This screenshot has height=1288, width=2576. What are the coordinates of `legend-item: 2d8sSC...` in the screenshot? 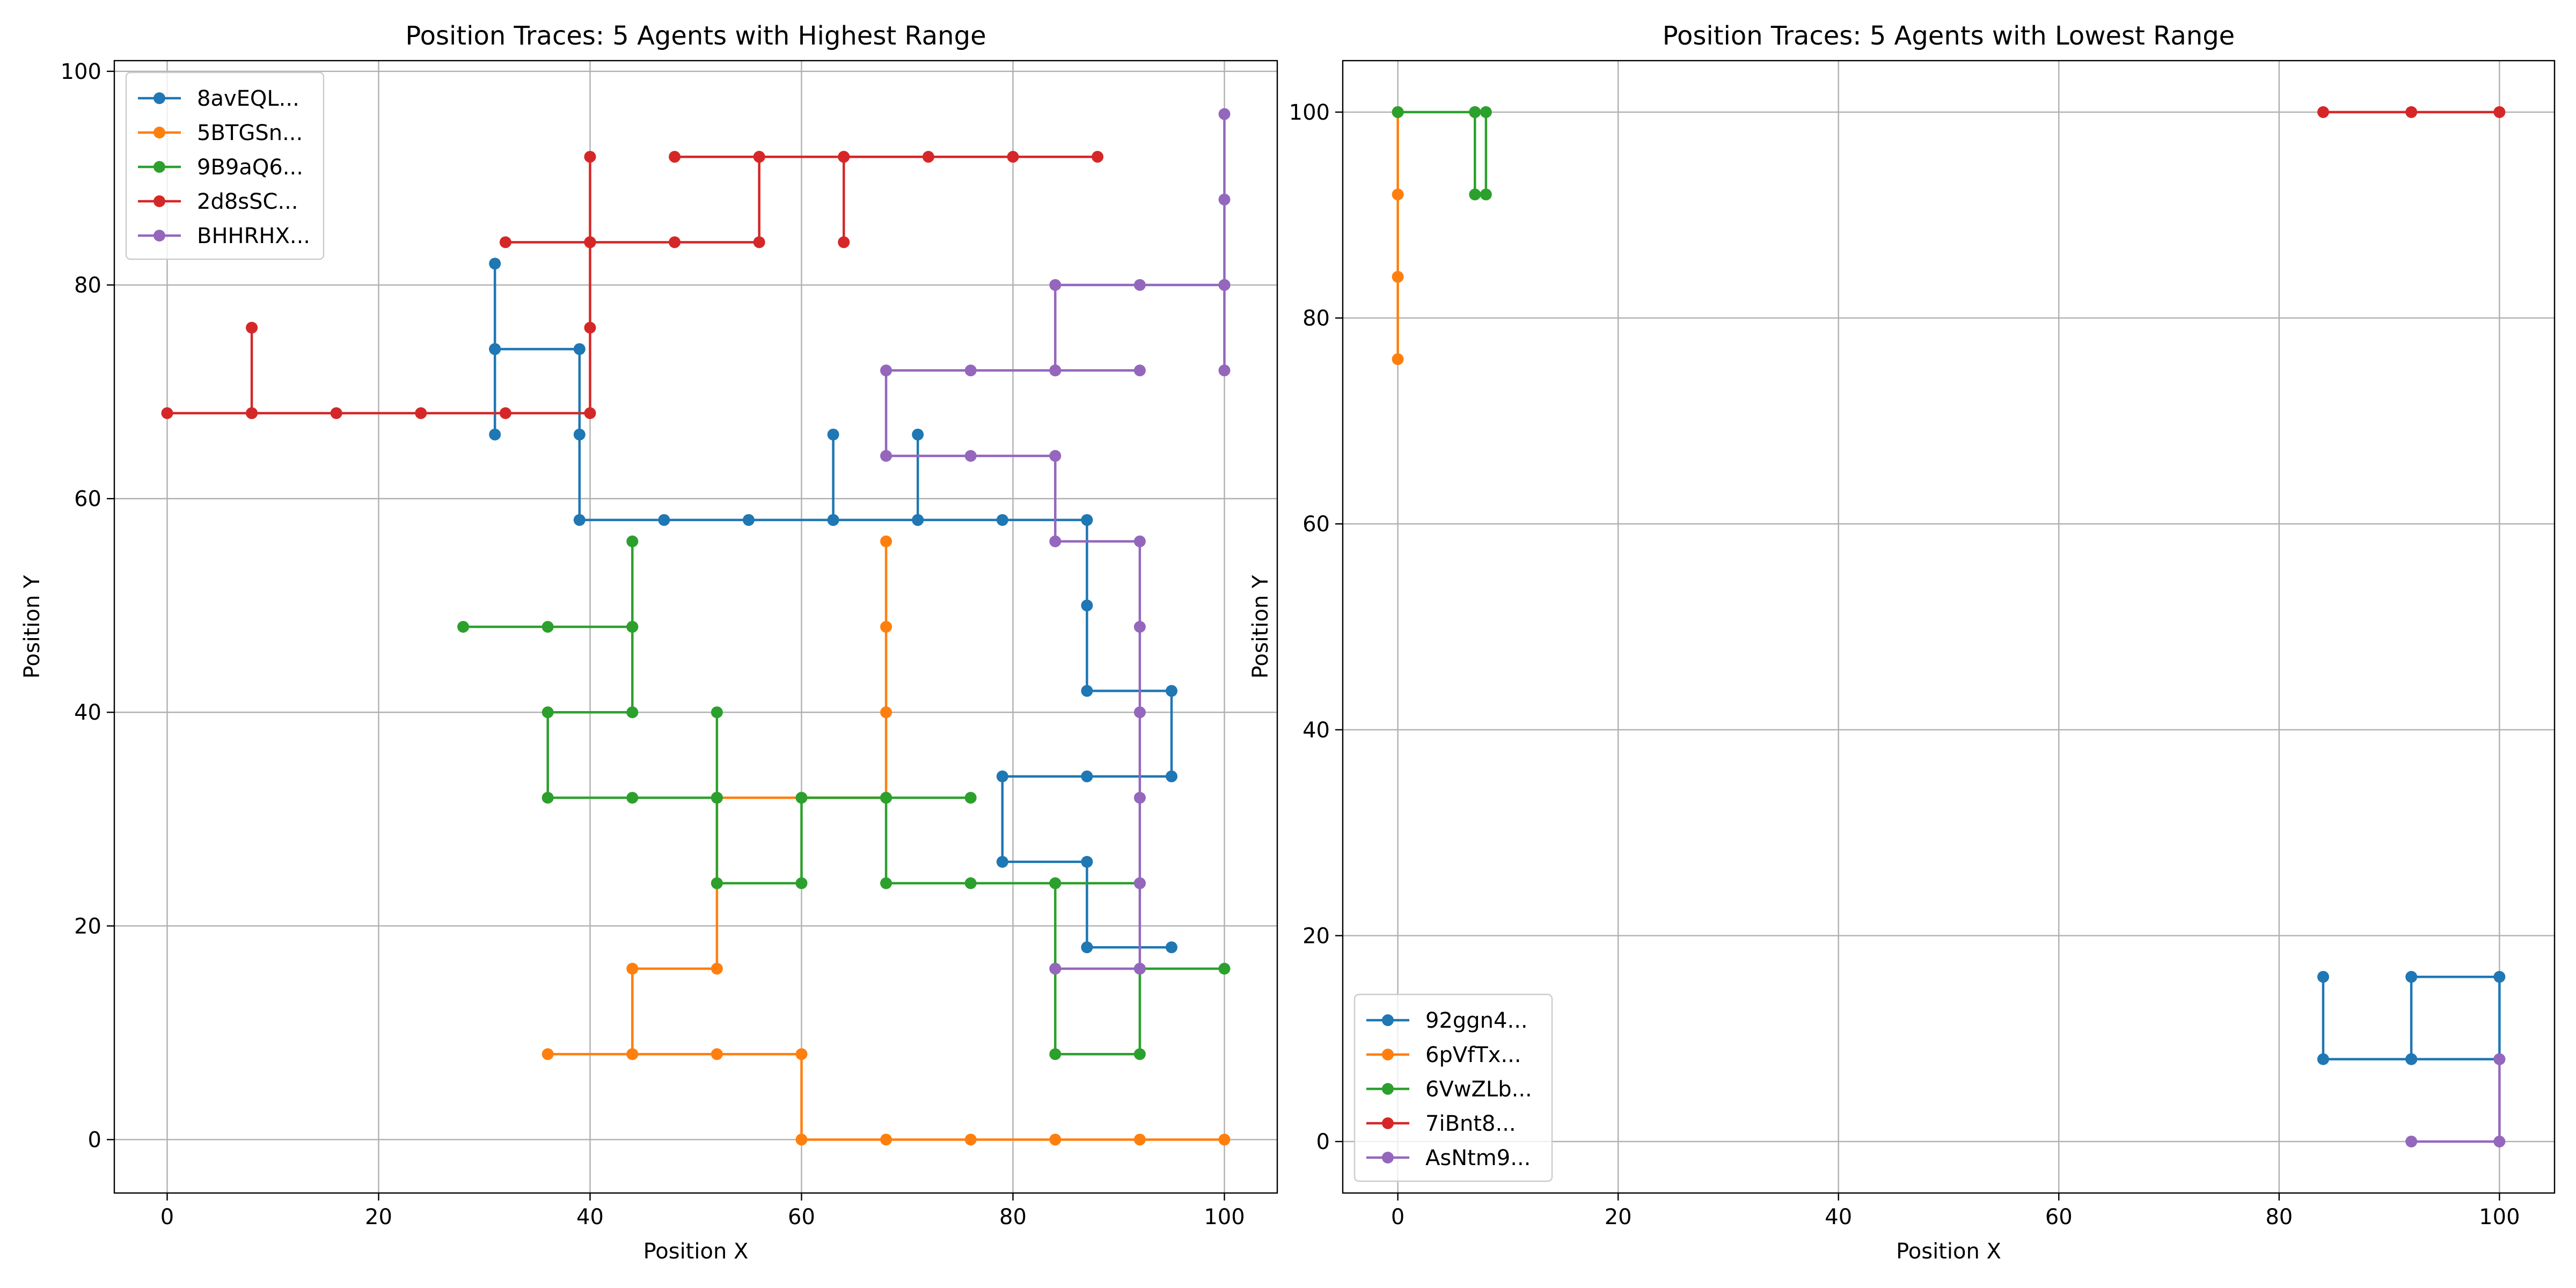 It's located at (218, 201).